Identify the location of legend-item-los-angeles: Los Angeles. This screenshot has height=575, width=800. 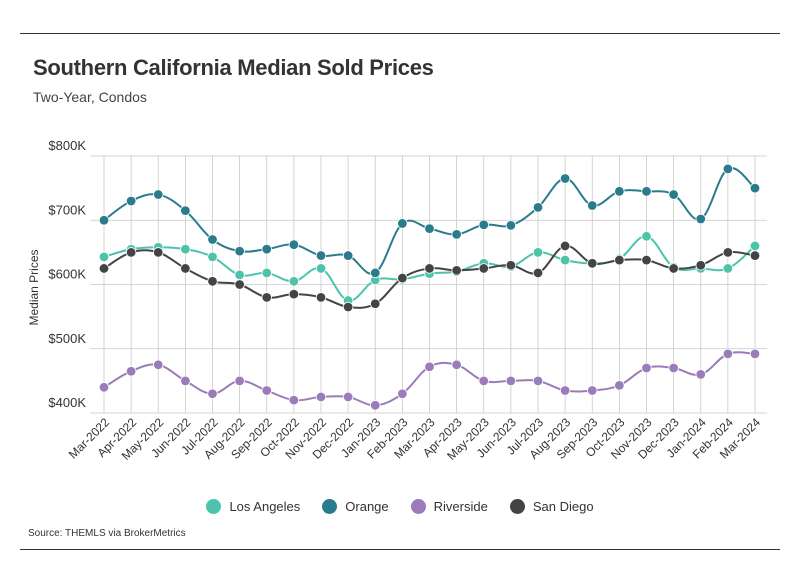
(253, 506).